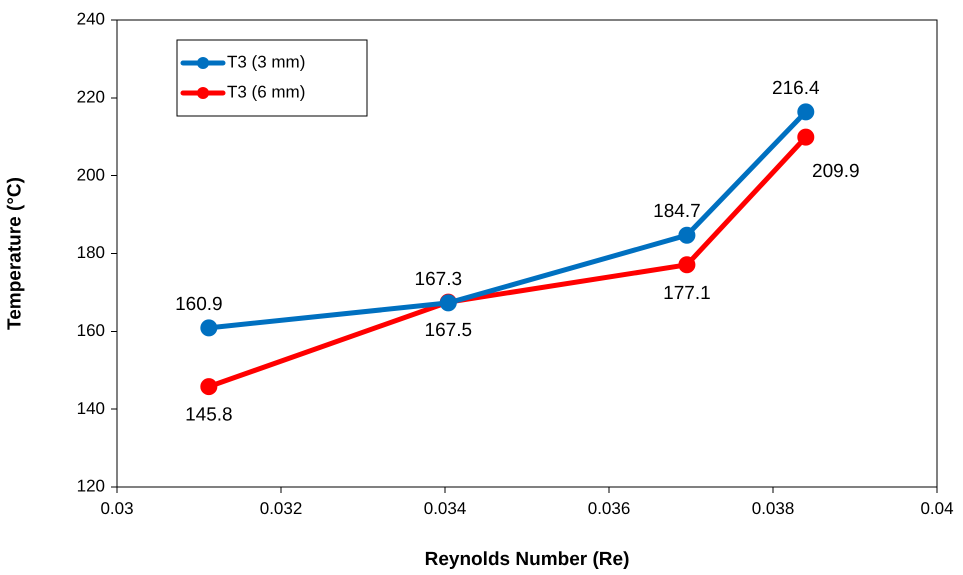 The image size is (963, 575). What do you see at coordinates (796, 88) in the screenshot?
I see `data-label: 216.4` at bounding box center [796, 88].